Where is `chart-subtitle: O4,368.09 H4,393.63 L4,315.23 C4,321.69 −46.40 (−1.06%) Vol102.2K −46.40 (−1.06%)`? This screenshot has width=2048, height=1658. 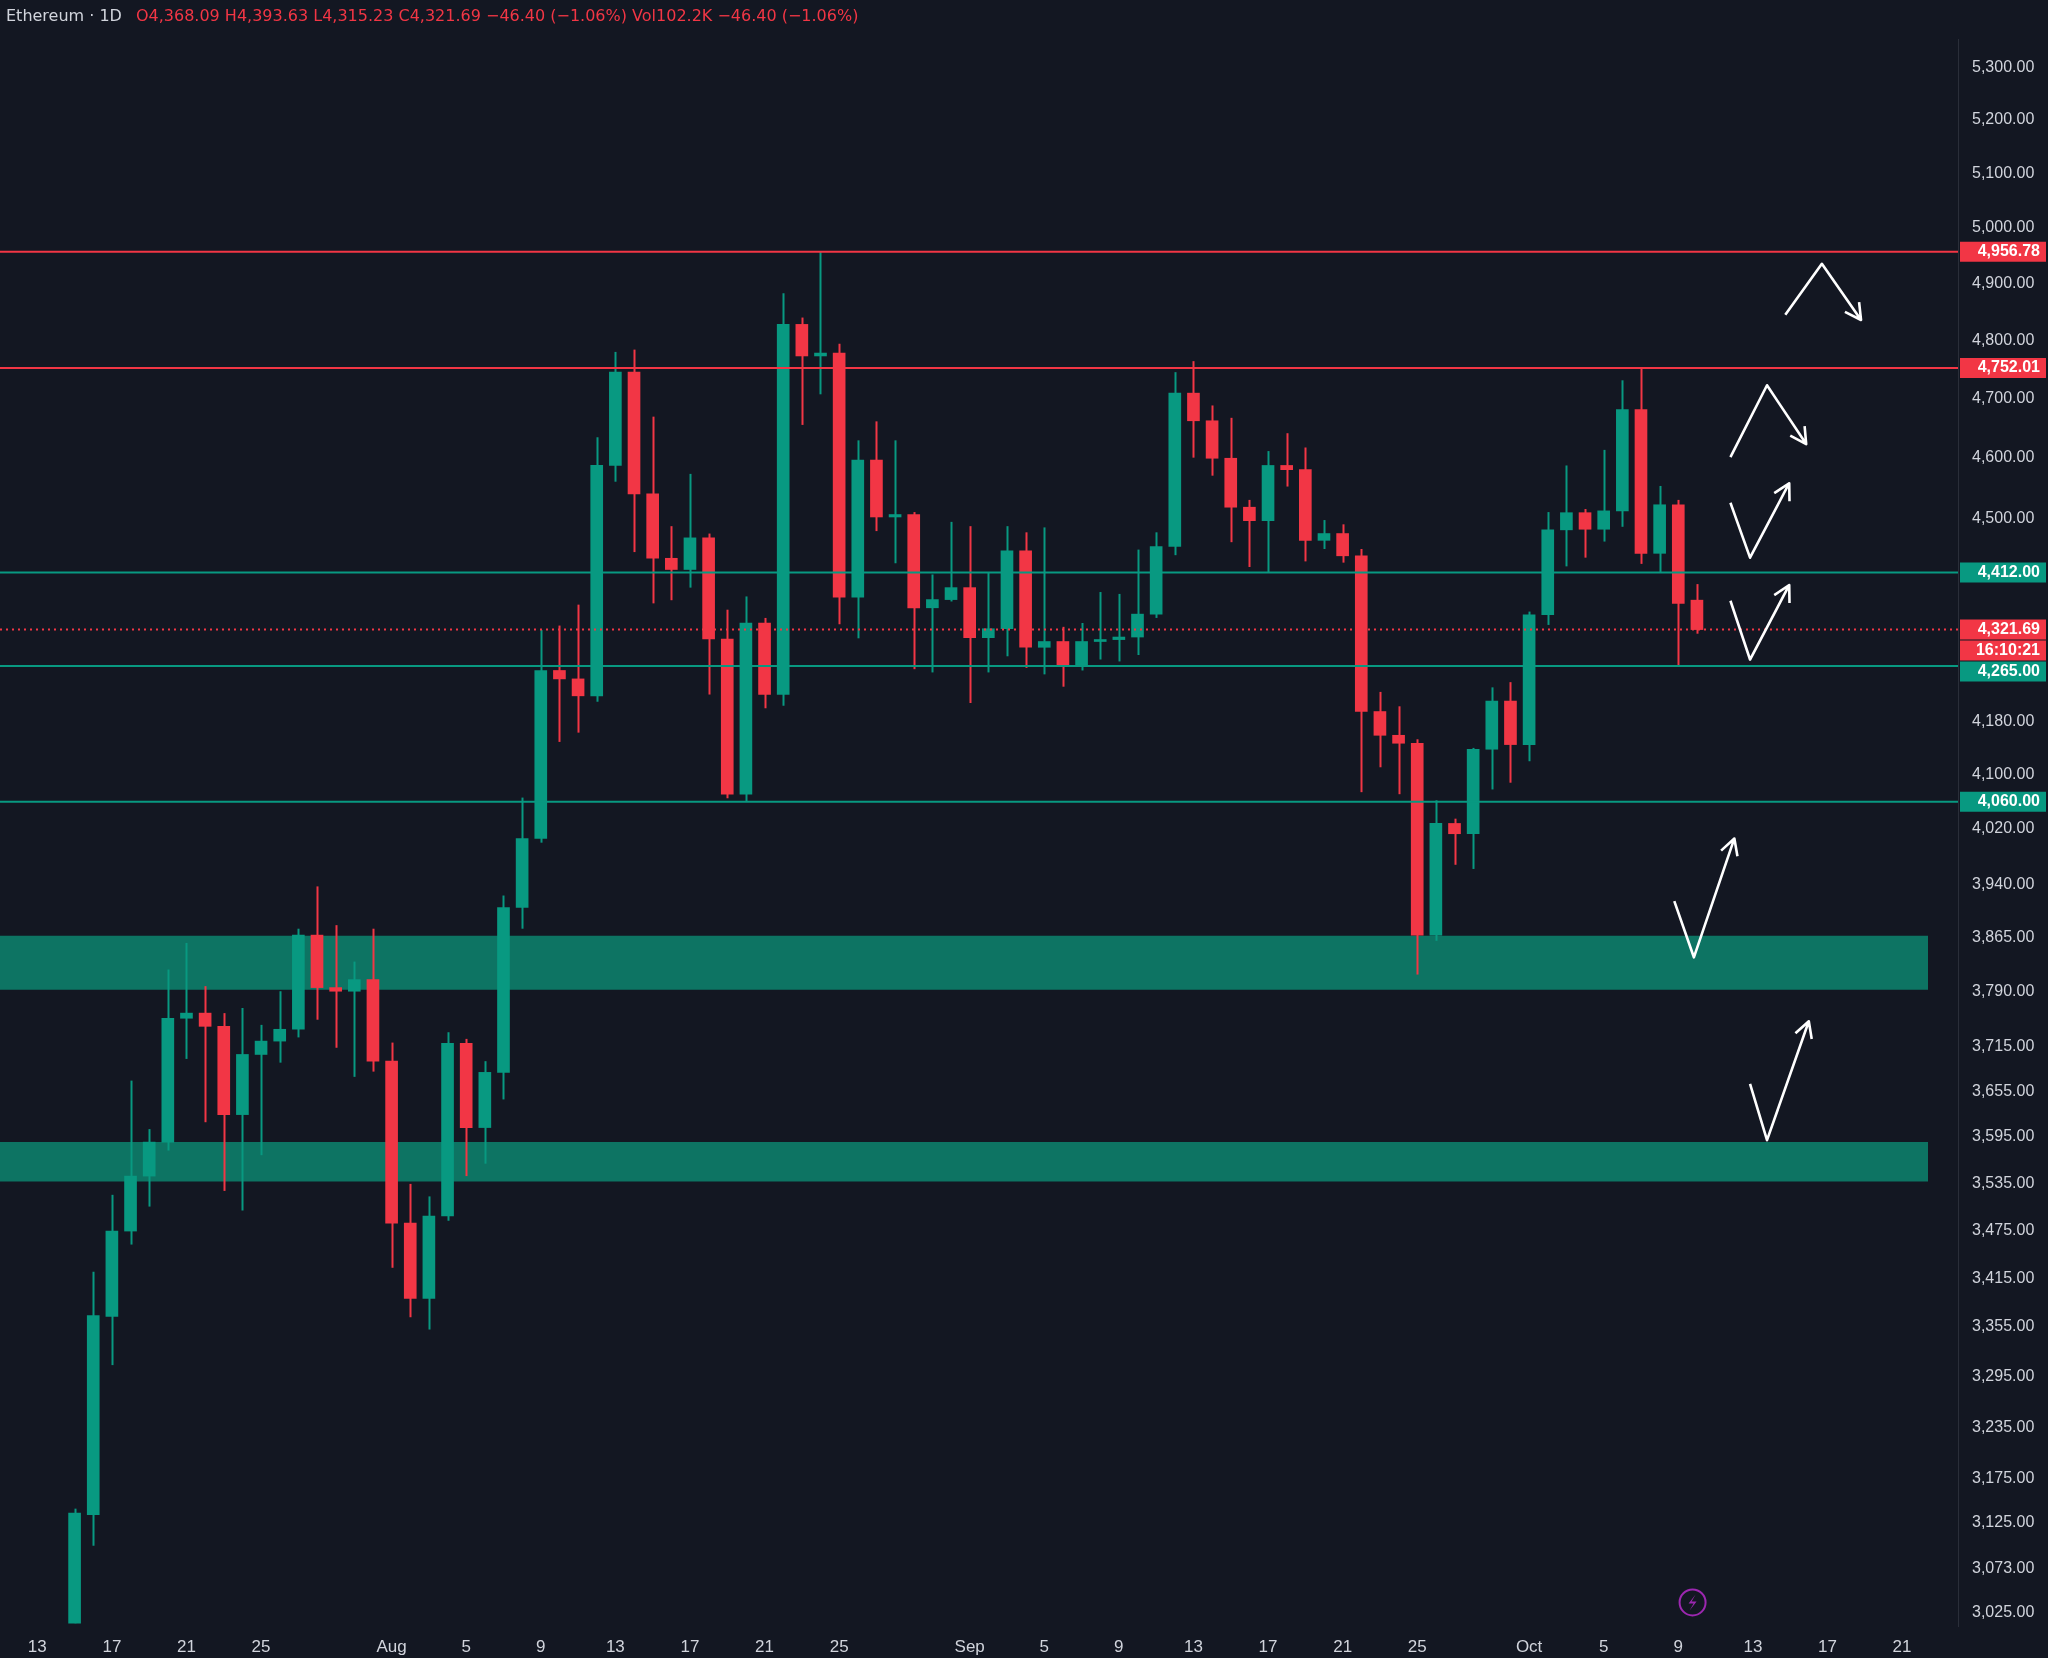
chart-subtitle: O4,368.09 H4,393.63 L4,315.23 C4,321.69 −46.40 (−1.06%) Vol102.2K −46.40 (−1.06%) is located at coordinates (497, 15).